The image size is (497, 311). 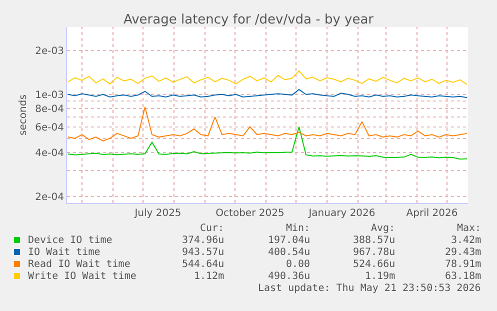 I want to click on text: Cur:, so click(x=212, y=228).